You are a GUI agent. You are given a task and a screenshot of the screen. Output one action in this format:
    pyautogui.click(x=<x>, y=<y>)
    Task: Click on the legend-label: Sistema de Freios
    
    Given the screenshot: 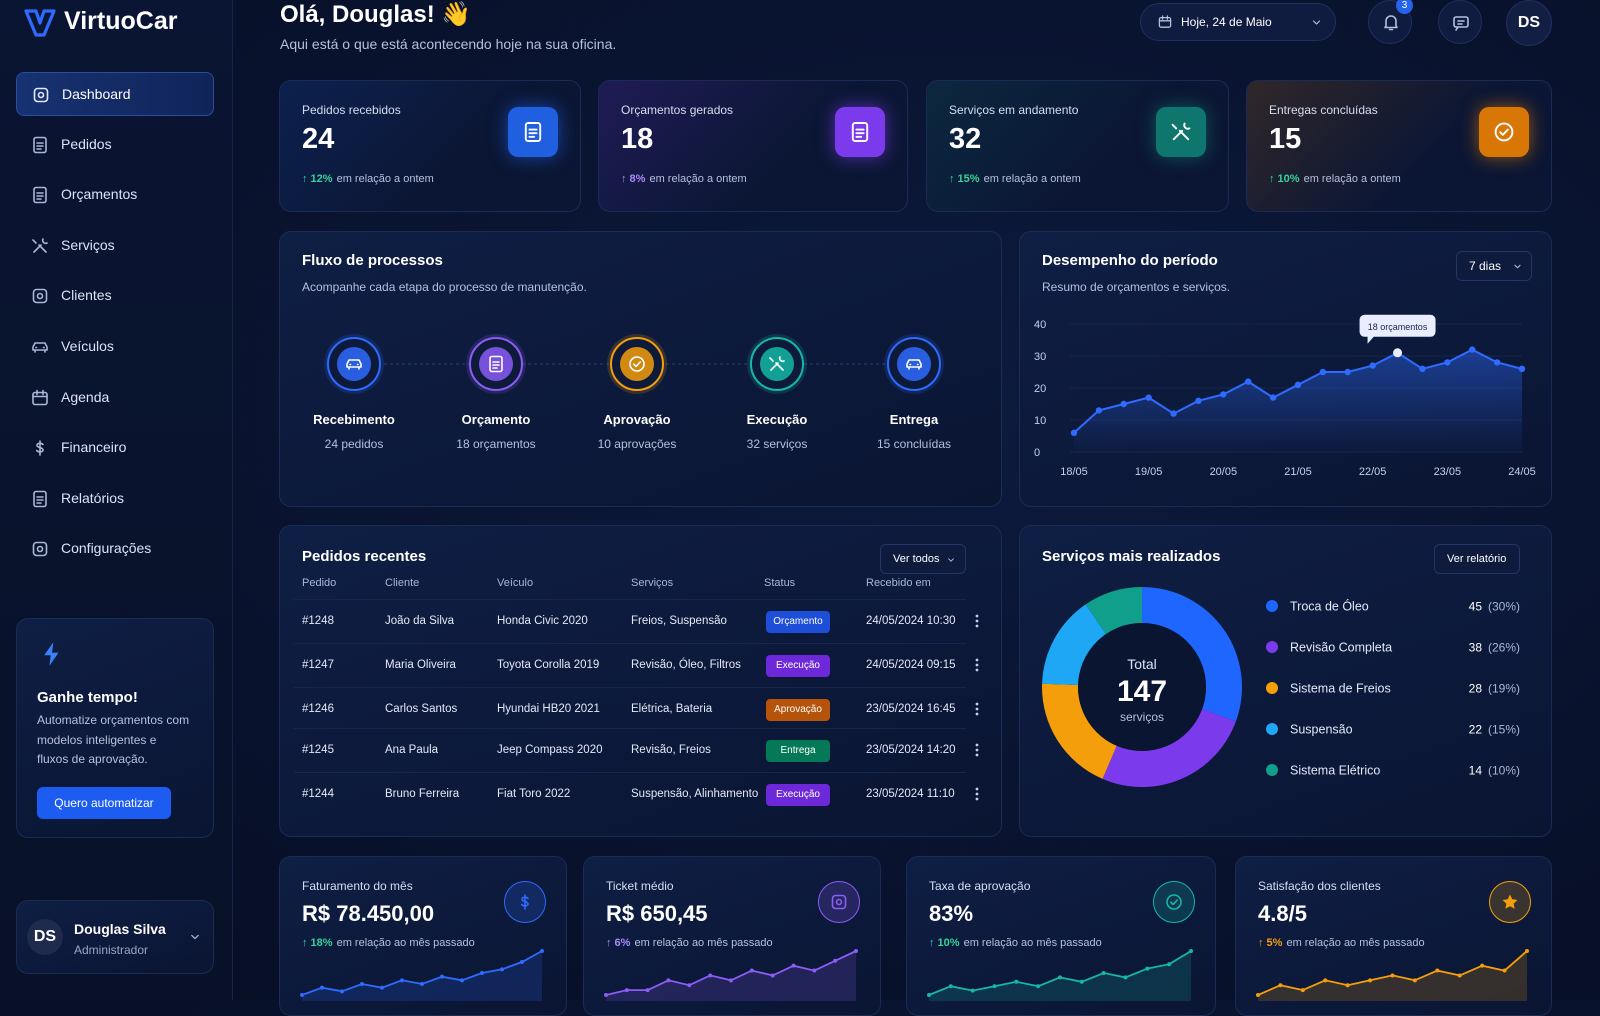 What is the action you would take?
    pyautogui.click(x=1340, y=689)
    